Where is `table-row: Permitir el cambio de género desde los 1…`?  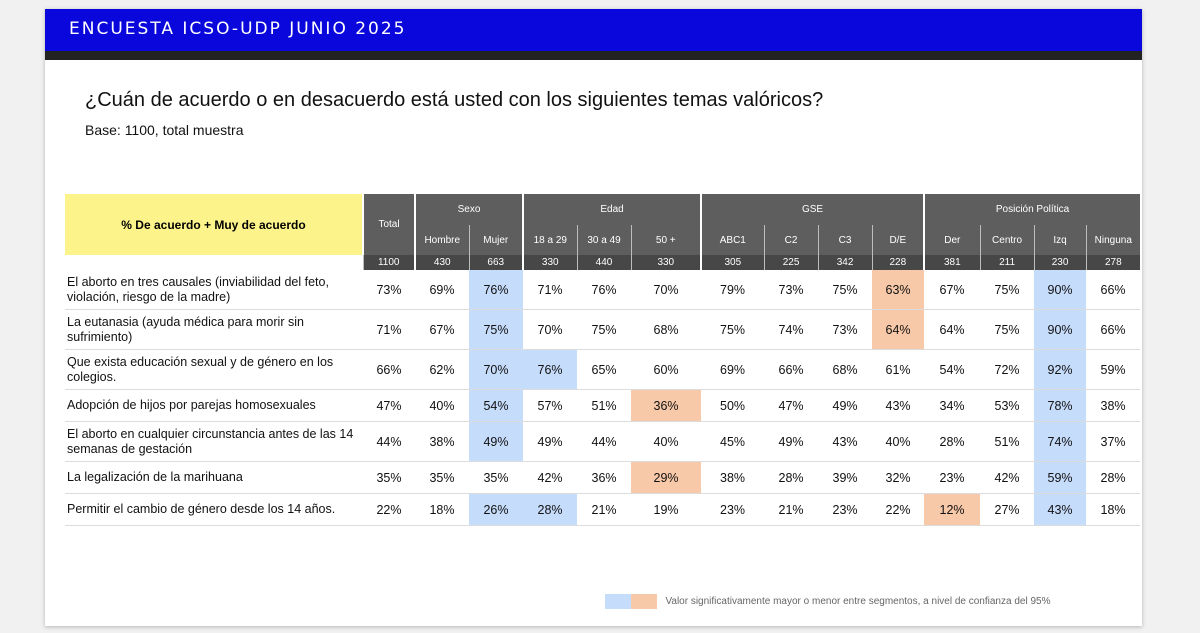 table-row: Permitir el cambio de género desde los 1… is located at coordinates (603, 509).